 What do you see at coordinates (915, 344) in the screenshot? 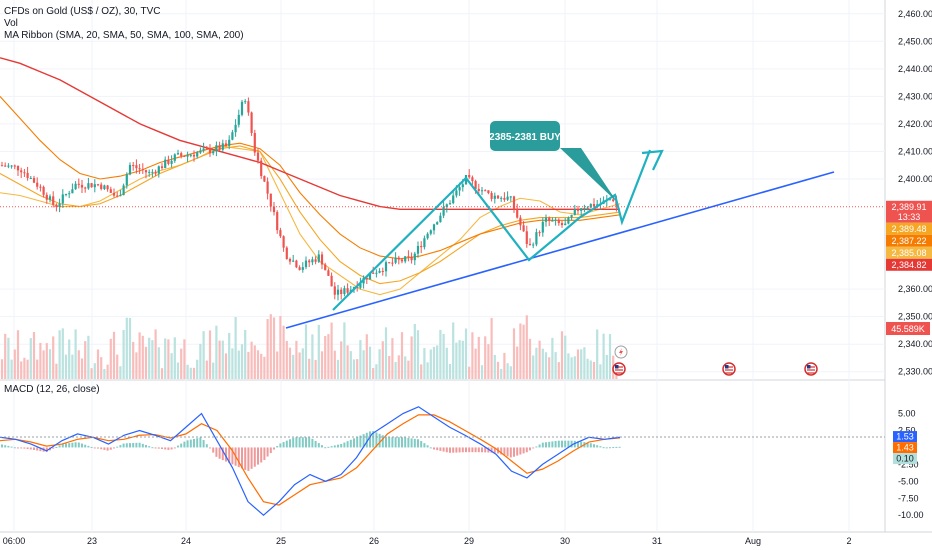
I see `price-tick-label: 2,340.00` at bounding box center [915, 344].